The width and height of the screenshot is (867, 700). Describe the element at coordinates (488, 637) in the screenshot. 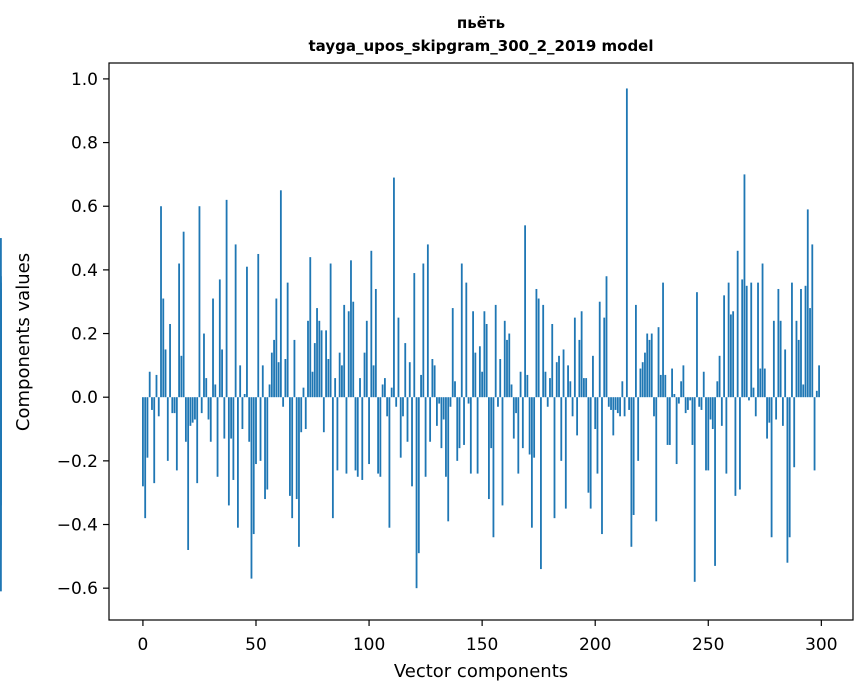

I see `x-axis: 0 50 100 150 200 250 300` at that location.